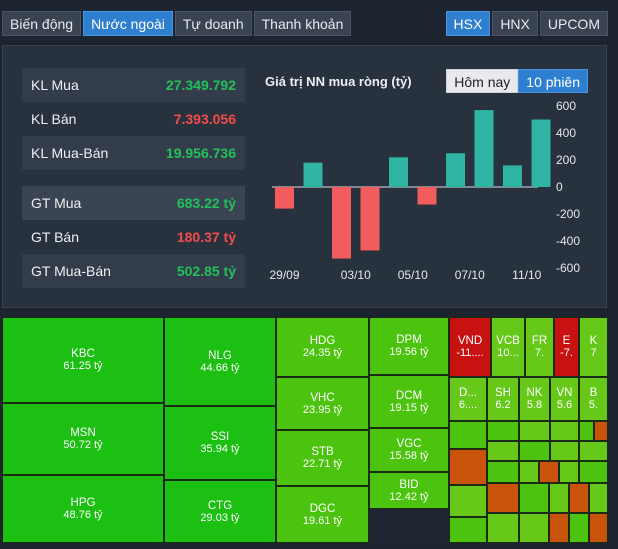 This screenshot has width=618, height=549. What do you see at coordinates (42, 23) in the screenshot?
I see `tab-bien-dong: Biến động` at bounding box center [42, 23].